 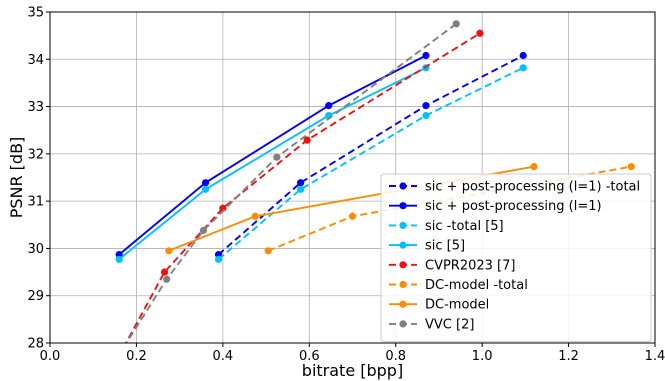 What do you see at coordinates (476, 285) in the screenshot?
I see `legend-label: DC-model -total` at bounding box center [476, 285].